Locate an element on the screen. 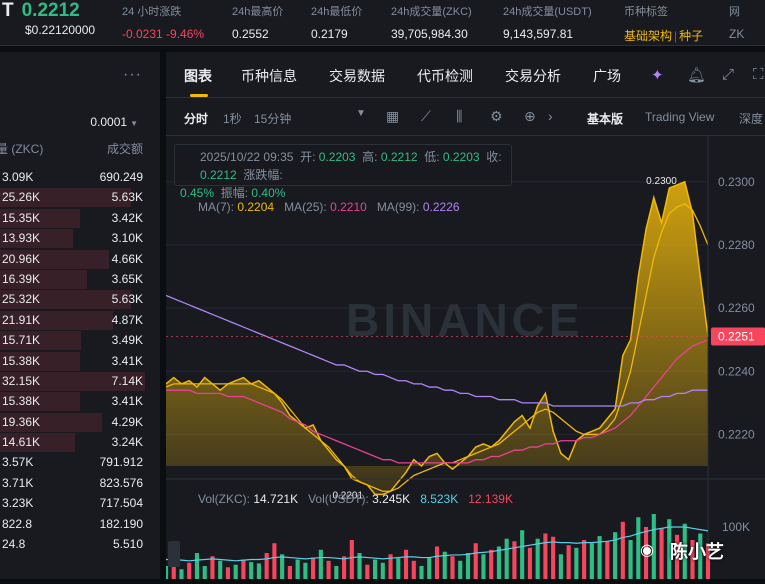 The height and width of the screenshot is (584, 765). orderbook-row: 14.61K 3.24K is located at coordinates (80, 442).